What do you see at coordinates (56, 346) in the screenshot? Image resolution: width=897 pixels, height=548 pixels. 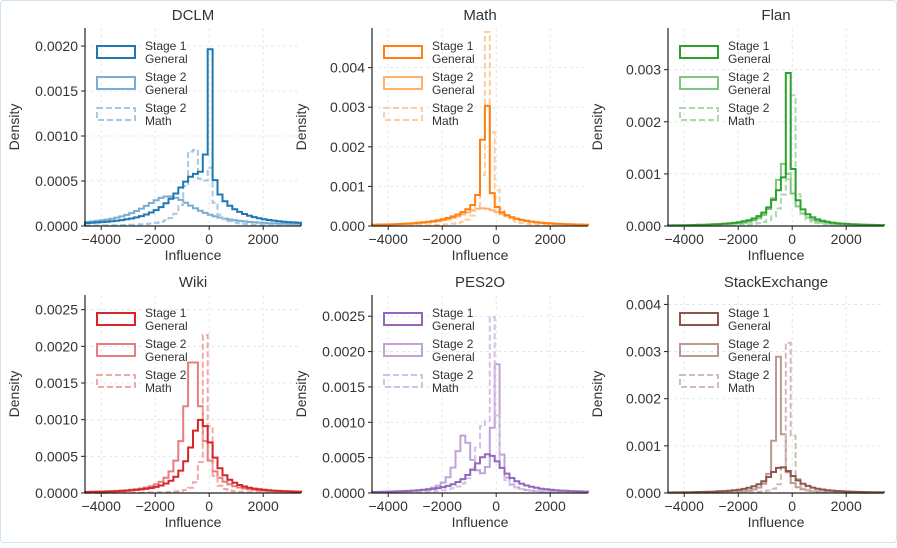 I see `y-tick-label: 0.0020` at bounding box center [56, 346].